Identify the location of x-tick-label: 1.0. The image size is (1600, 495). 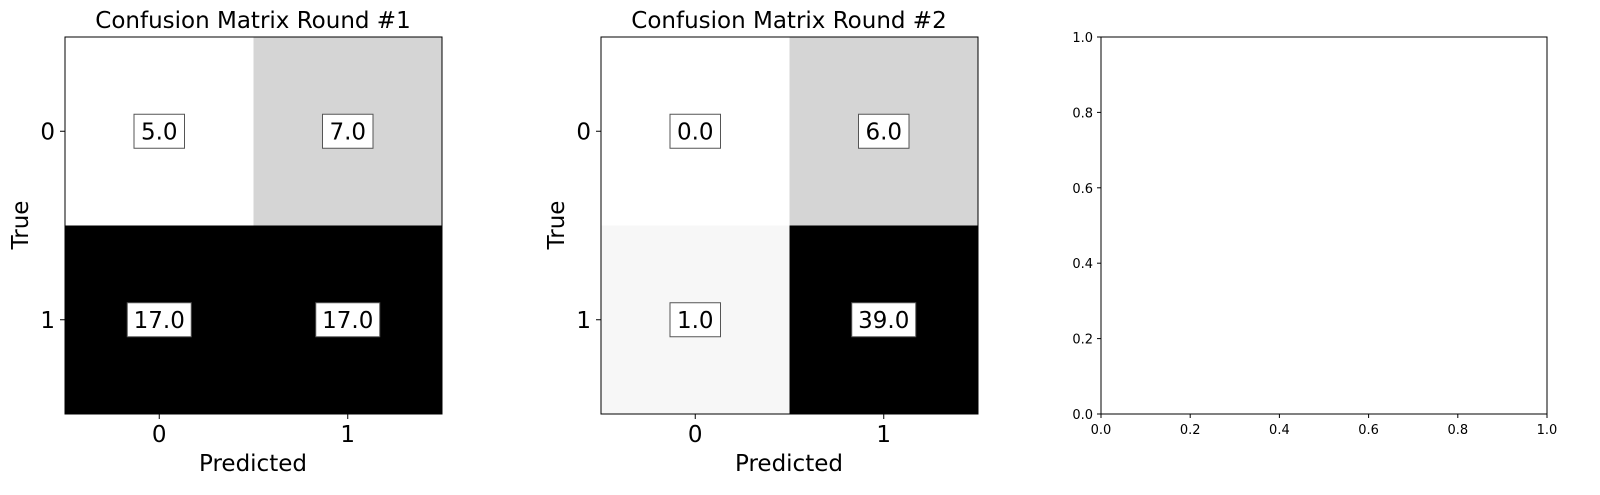
(1547, 430).